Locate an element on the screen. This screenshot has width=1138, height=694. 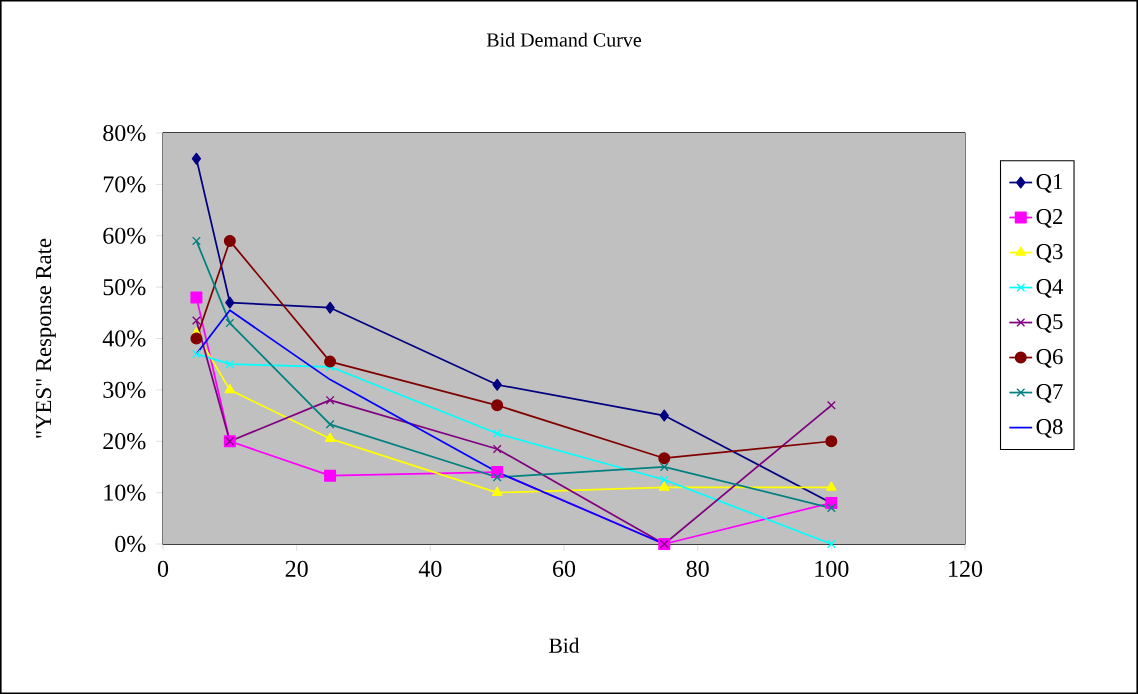
y-tick-label: 70% is located at coordinates (124, 184).